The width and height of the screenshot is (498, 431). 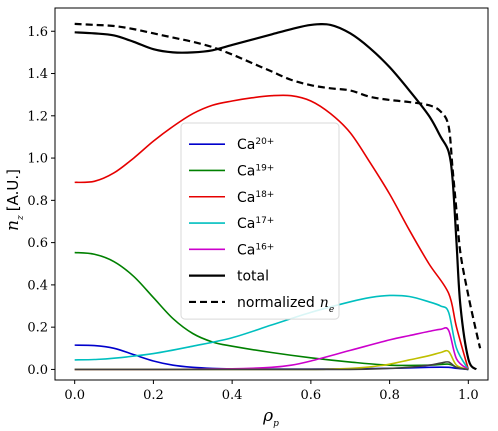 What do you see at coordinates (37, 285) in the screenshot?
I see `y-tick-label: 0.4` at bounding box center [37, 285].